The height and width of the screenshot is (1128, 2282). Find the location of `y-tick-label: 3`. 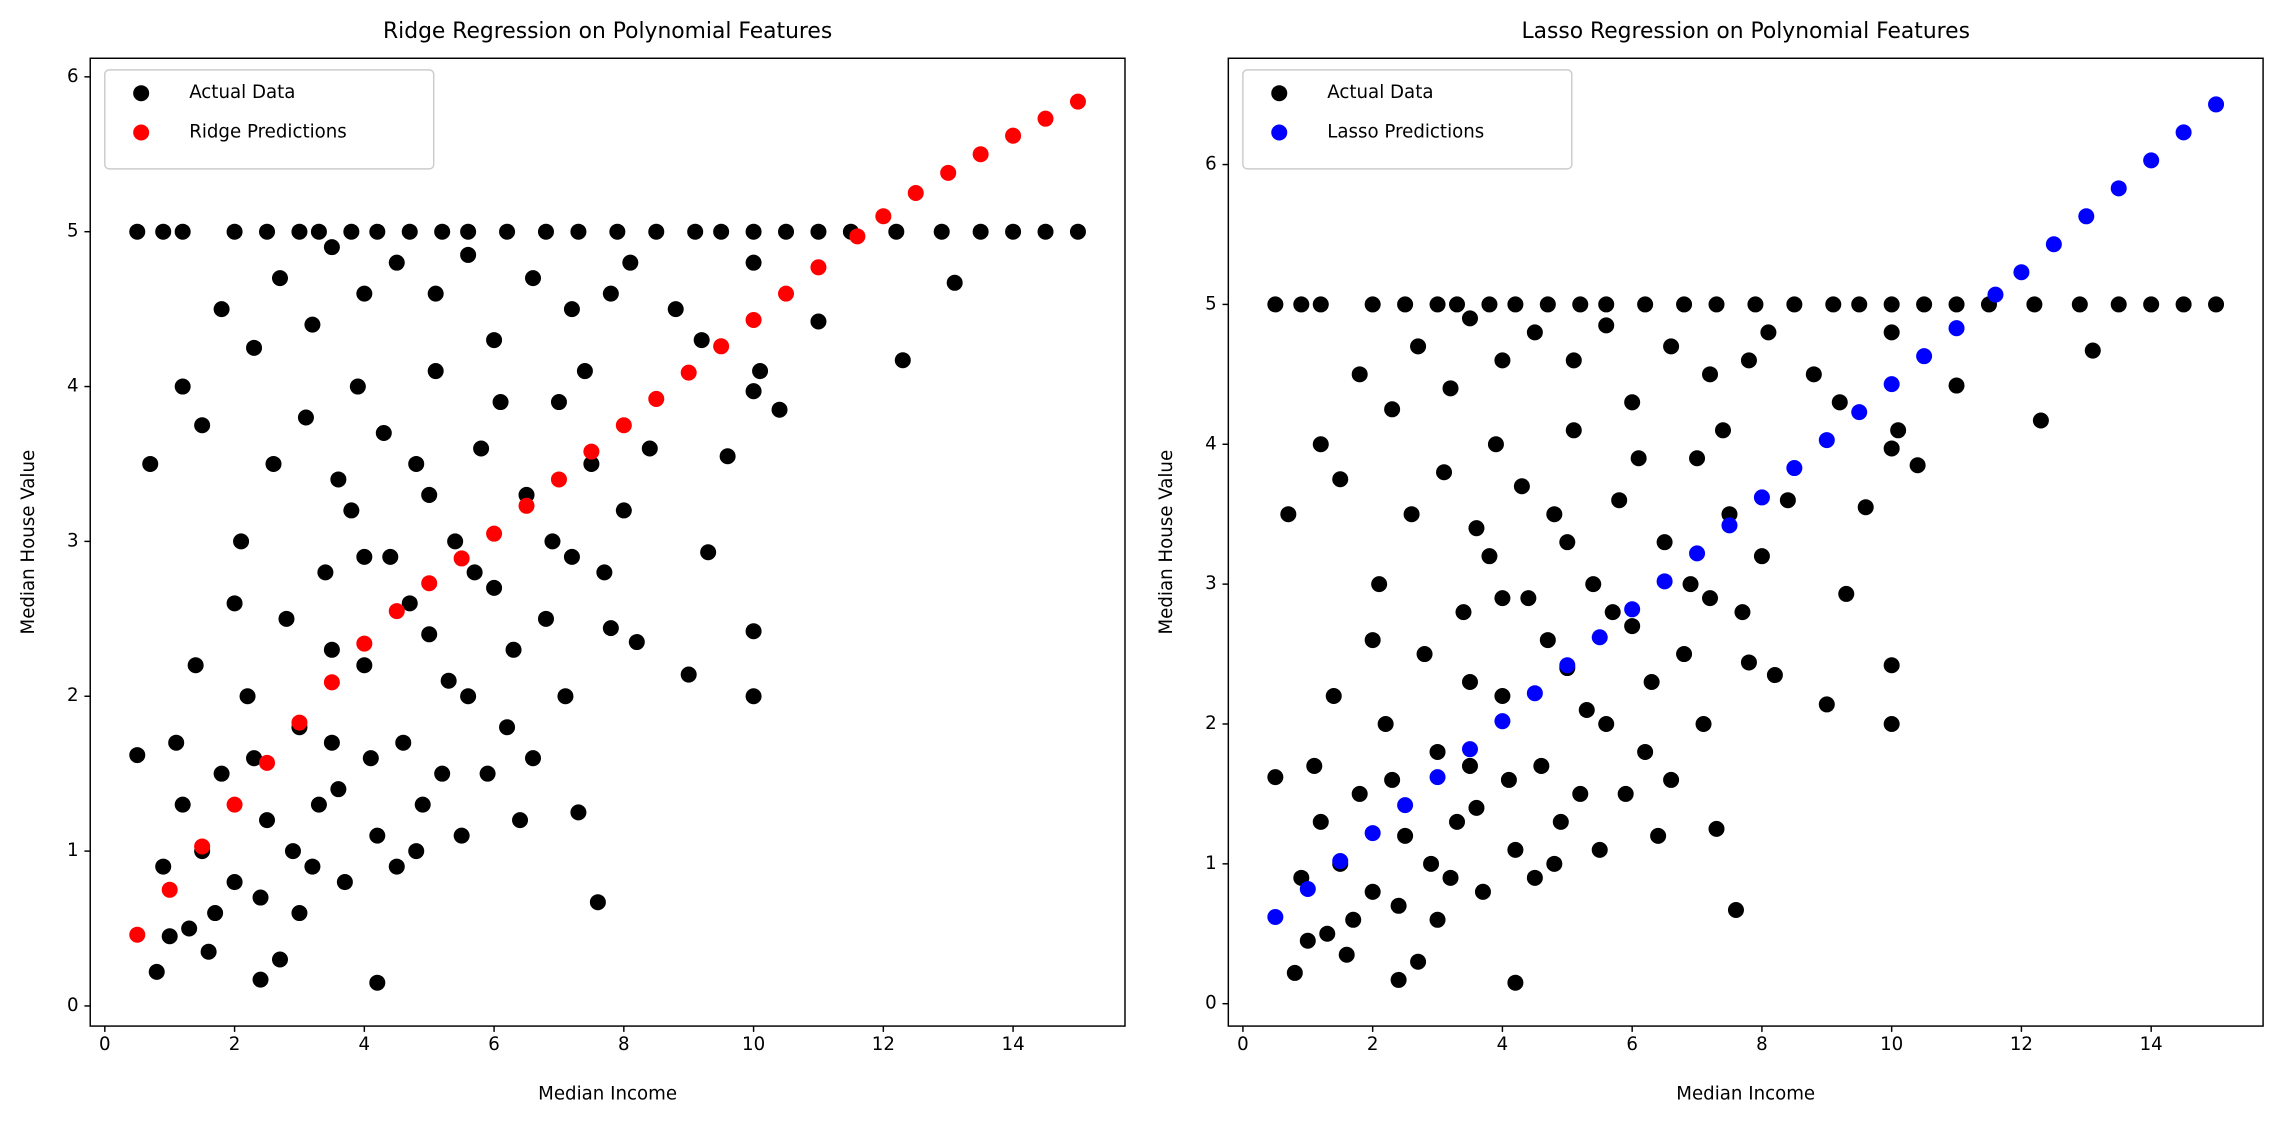

y-tick-label: 3 is located at coordinates (1211, 583).